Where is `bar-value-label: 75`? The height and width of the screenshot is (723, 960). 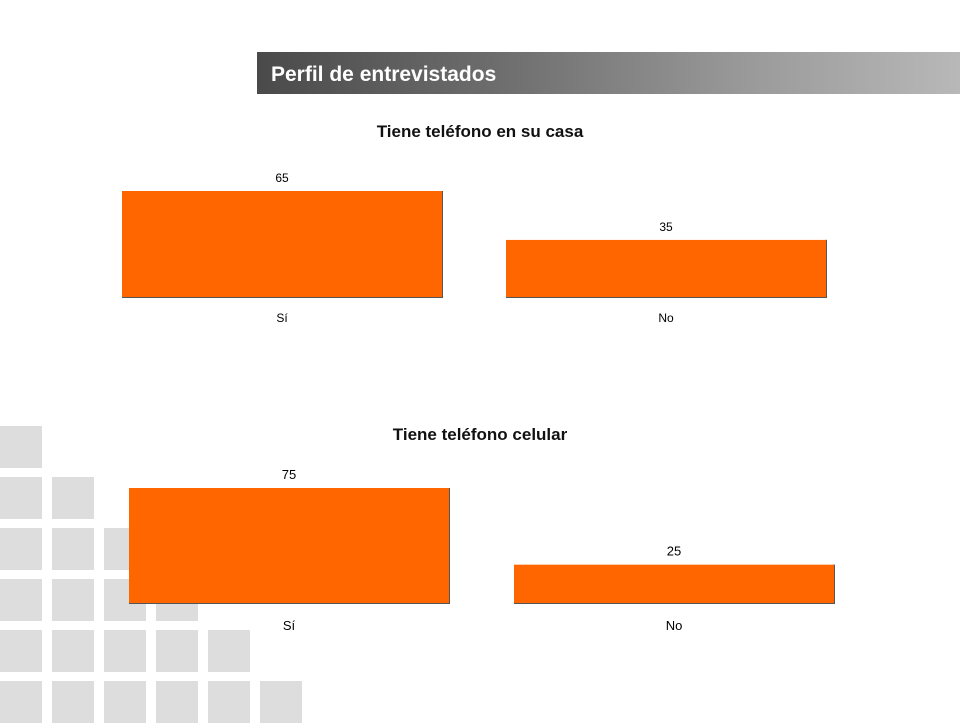 bar-value-label: 75 is located at coordinates (289, 474).